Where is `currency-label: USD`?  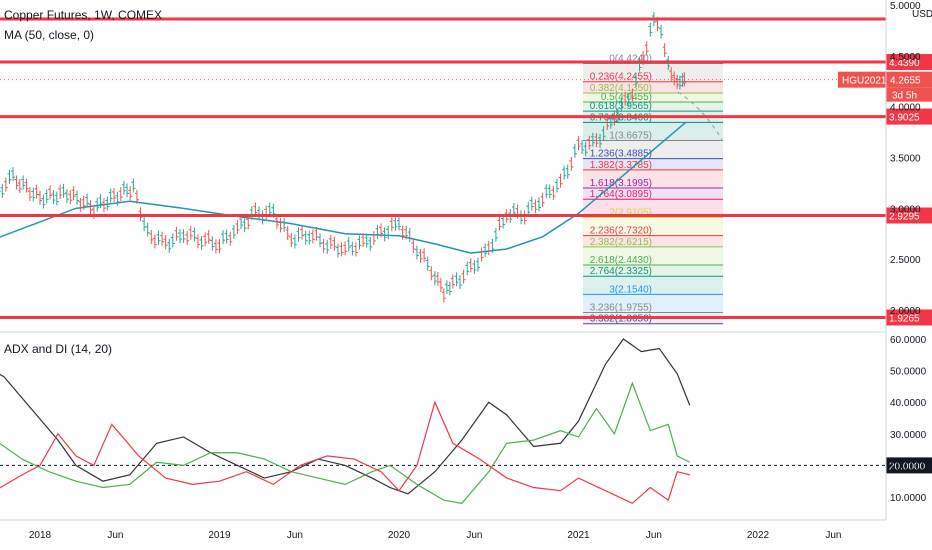
currency-label: USD is located at coordinates (922, 14).